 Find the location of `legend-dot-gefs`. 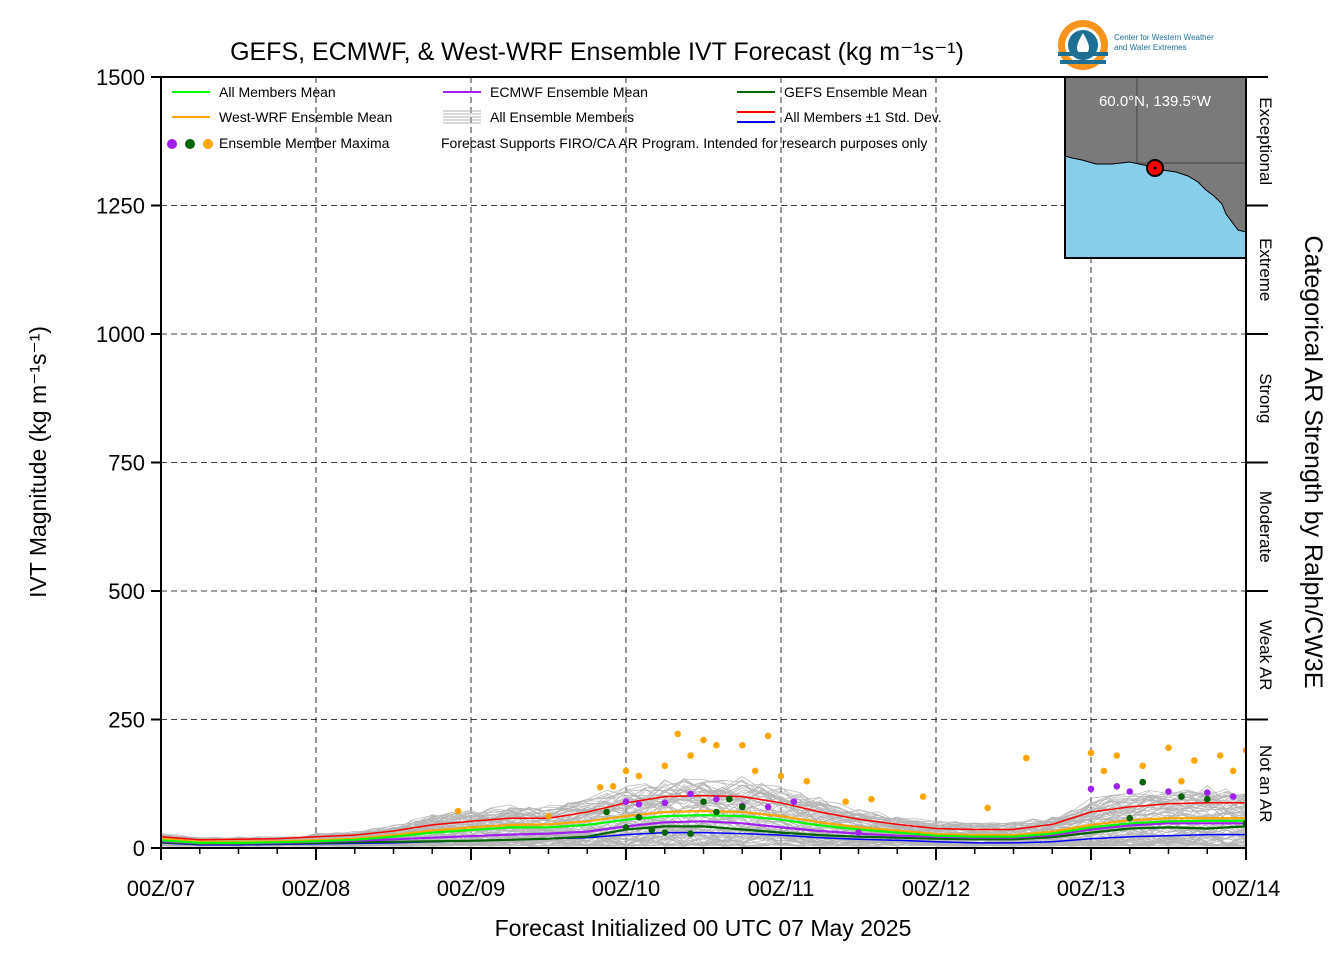

legend-dot-gefs is located at coordinates (190, 144).